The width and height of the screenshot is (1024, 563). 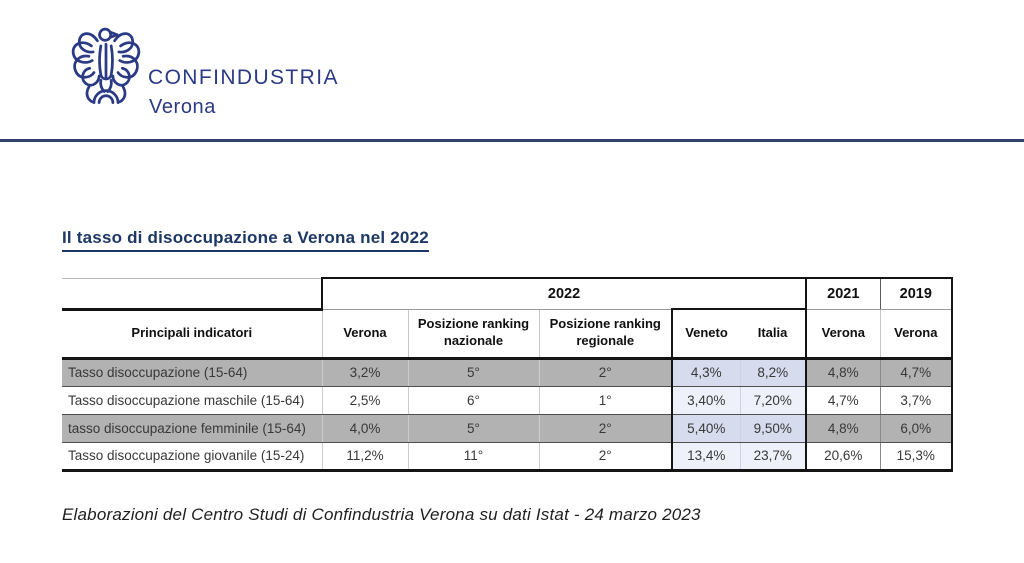 What do you see at coordinates (192, 457) in the screenshot?
I see `row-label: Tasso disoccupazione giovanile (15-24)` at bounding box center [192, 457].